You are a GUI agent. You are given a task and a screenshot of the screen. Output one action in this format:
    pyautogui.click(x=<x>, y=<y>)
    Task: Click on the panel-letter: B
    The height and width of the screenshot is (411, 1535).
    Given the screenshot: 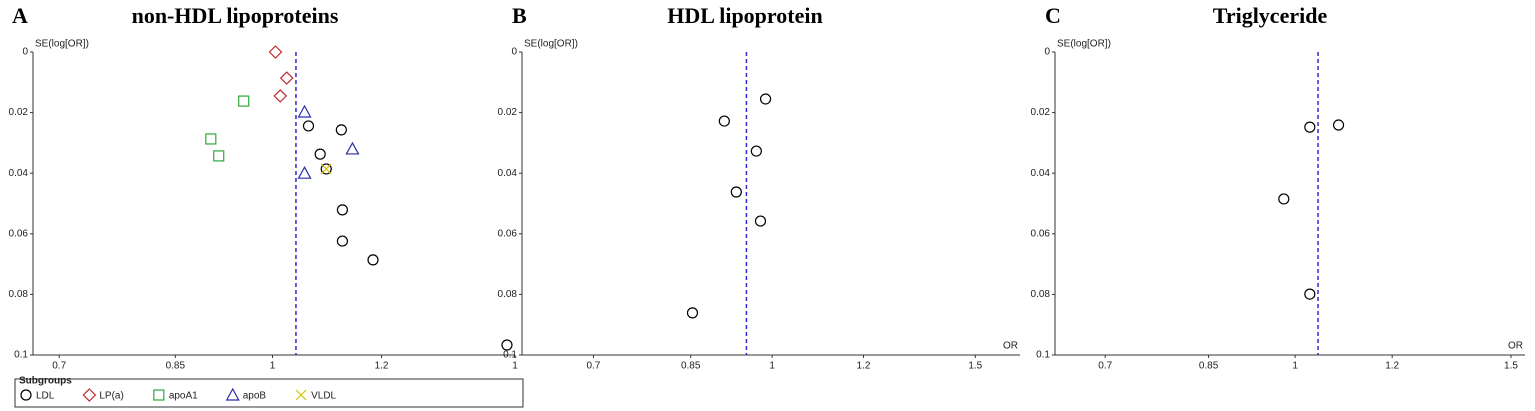 What is the action you would take?
    pyautogui.click(x=519, y=15)
    